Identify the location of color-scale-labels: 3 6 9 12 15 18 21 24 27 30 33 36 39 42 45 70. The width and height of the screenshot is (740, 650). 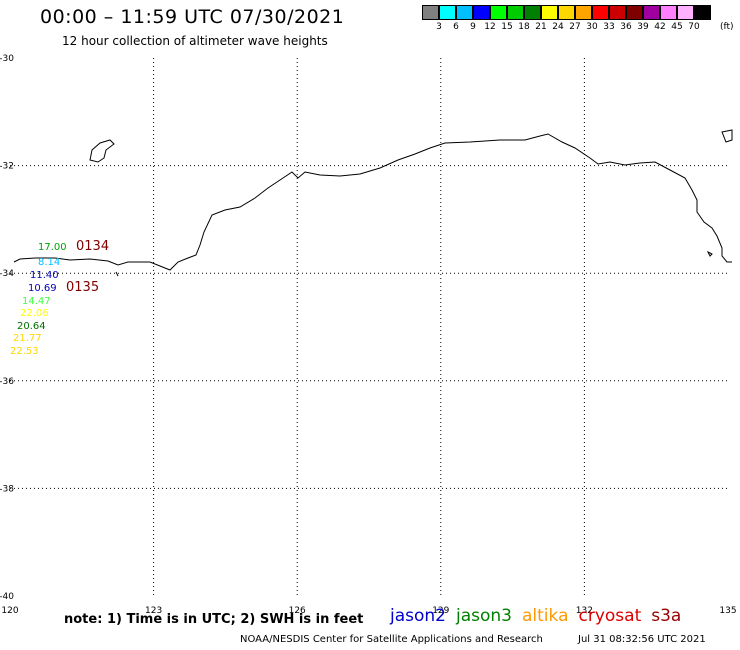
(581, 28).